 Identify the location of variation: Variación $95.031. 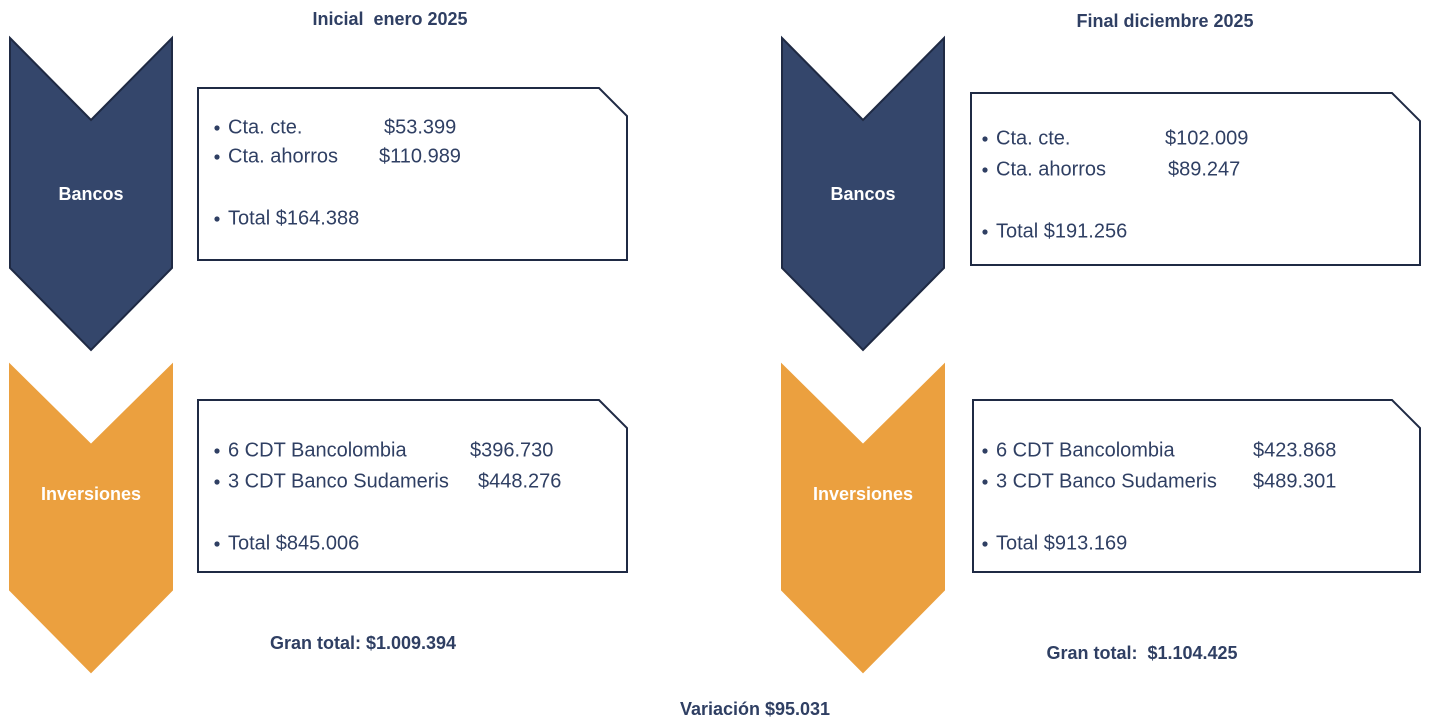
(755, 709).